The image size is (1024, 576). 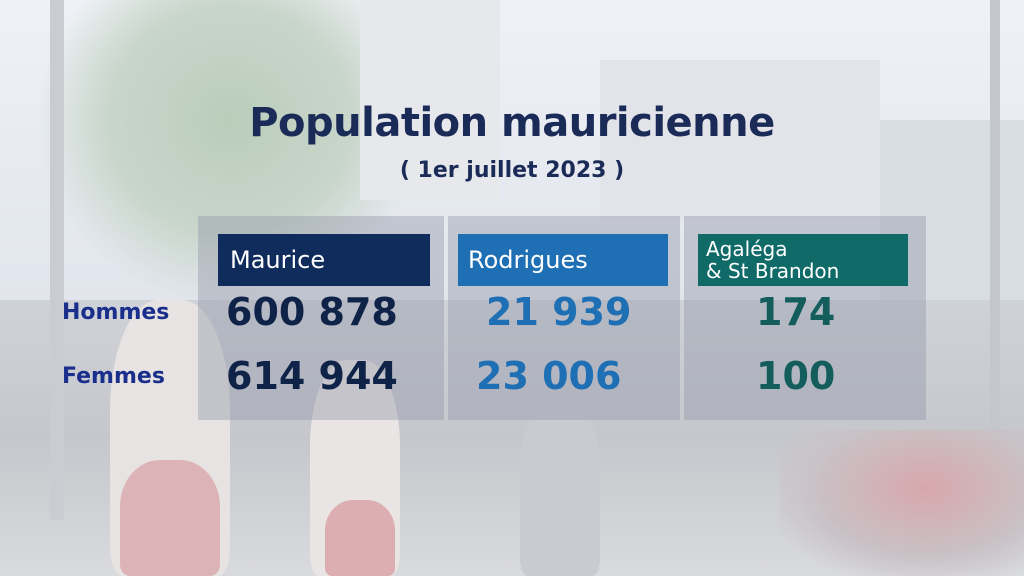 I want to click on header-maurice: Maurice, so click(x=324, y=260).